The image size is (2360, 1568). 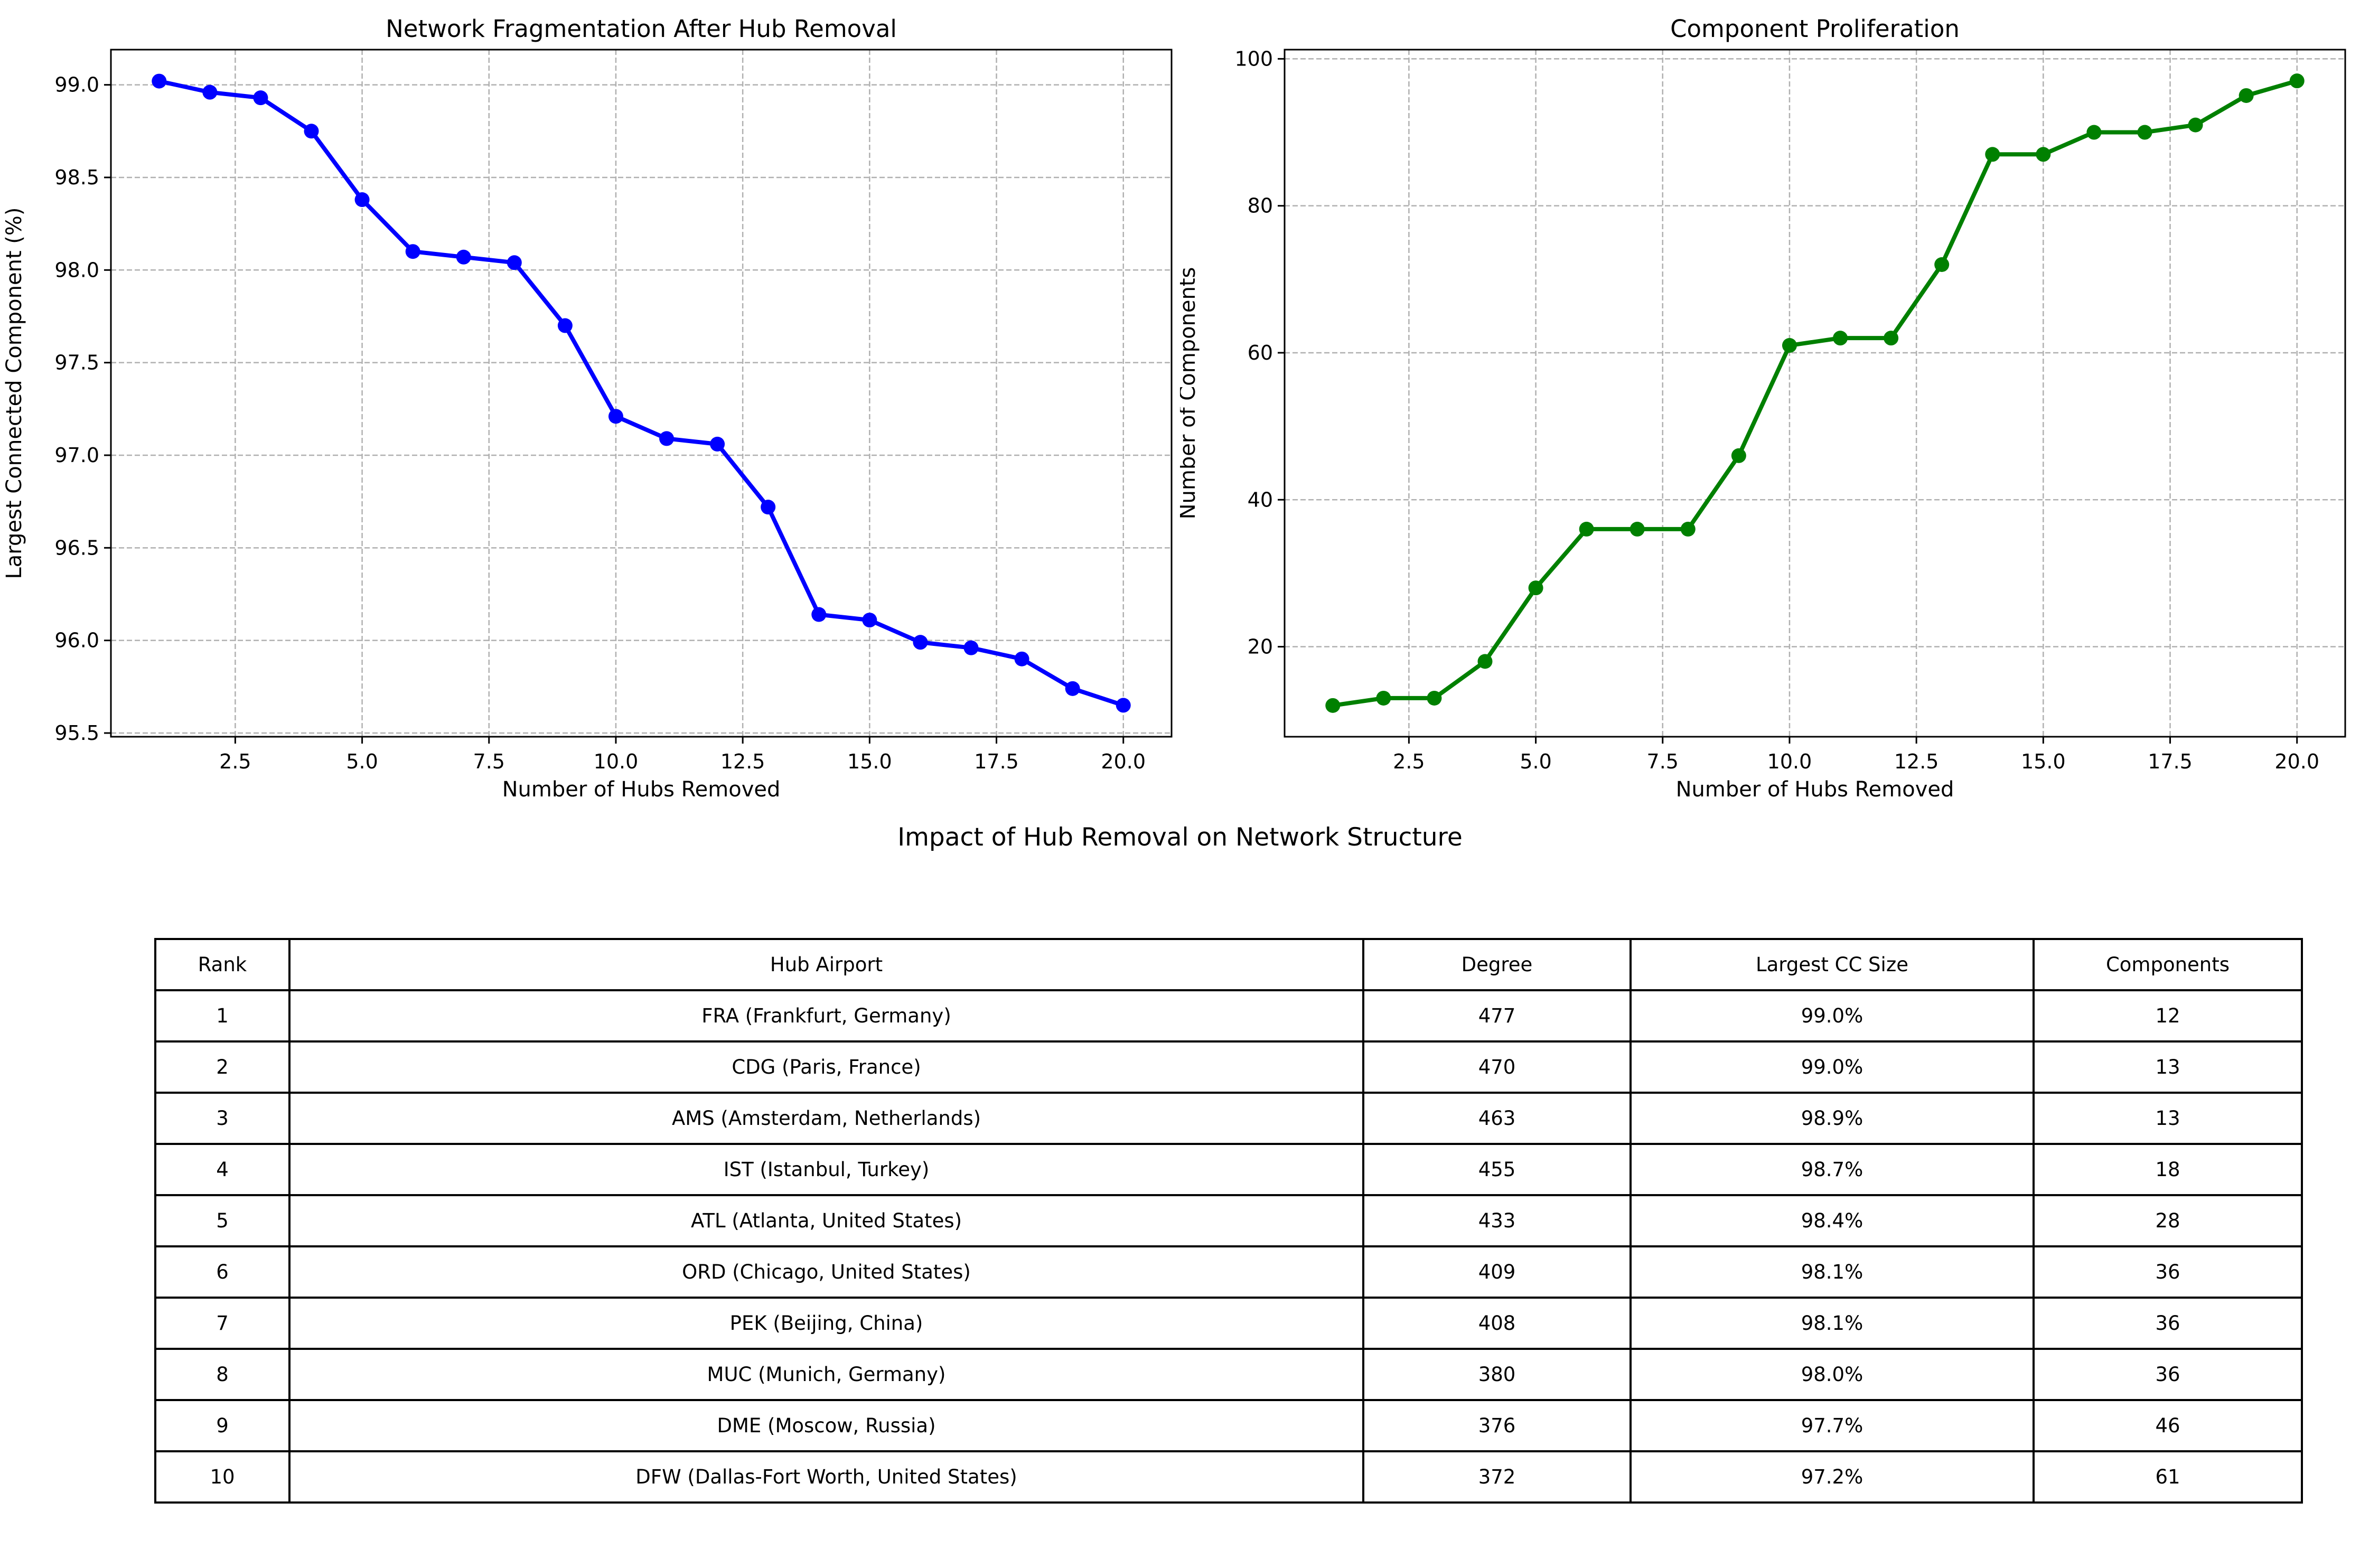 What do you see at coordinates (826, 965) in the screenshot?
I see `table-column-header: Hub Airport` at bounding box center [826, 965].